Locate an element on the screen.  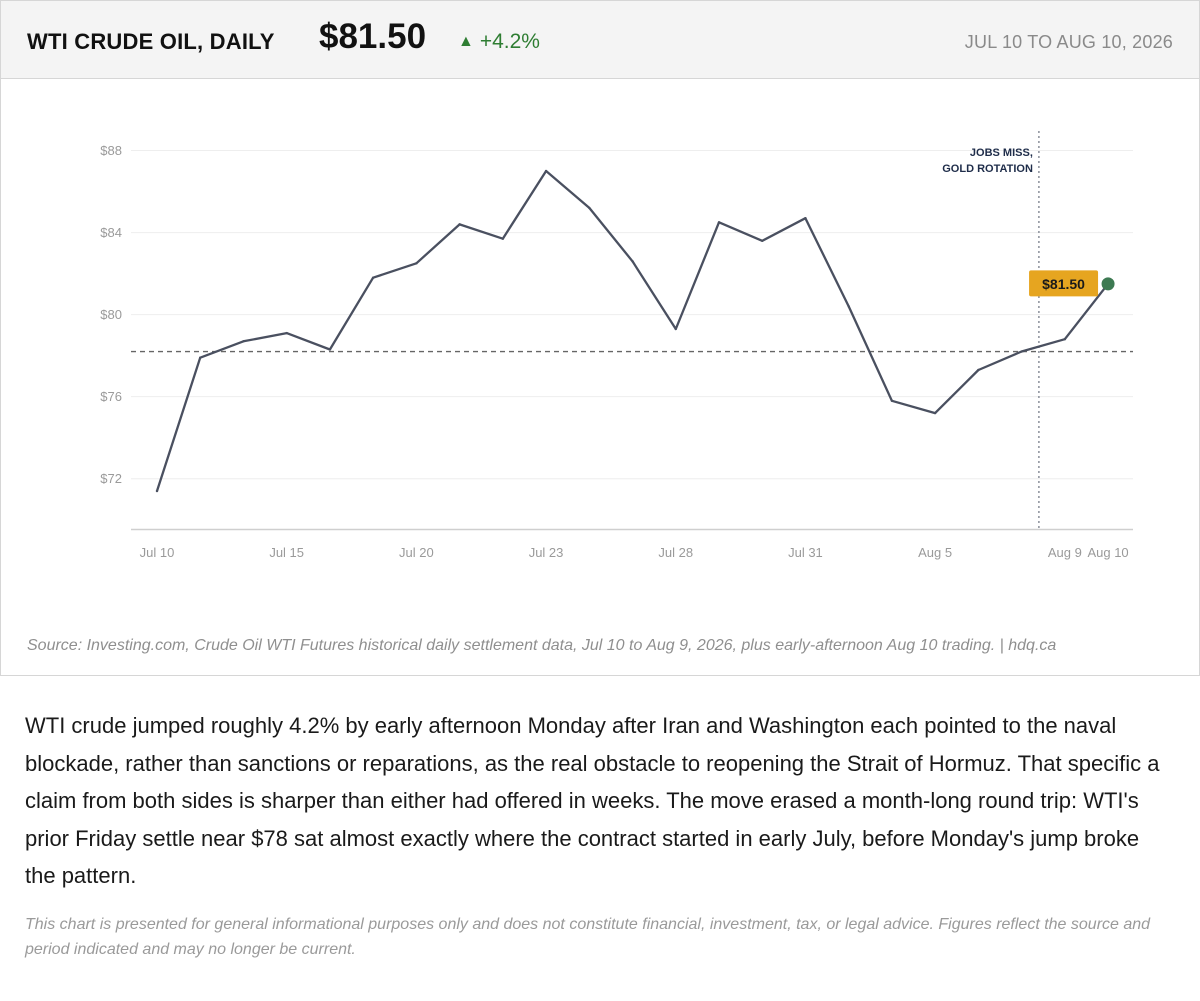
y-tick-label: $72 is located at coordinates (111, 478).